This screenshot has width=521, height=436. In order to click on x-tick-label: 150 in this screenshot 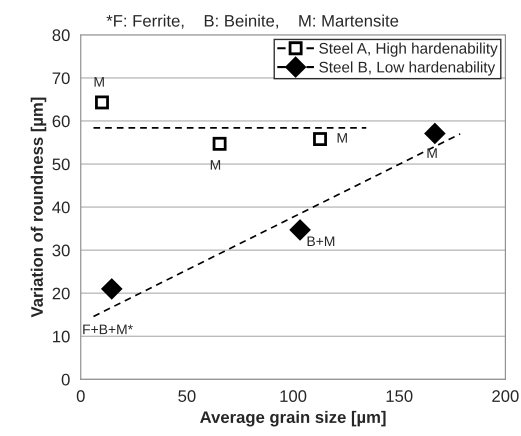, I will do `click(399, 396)`.